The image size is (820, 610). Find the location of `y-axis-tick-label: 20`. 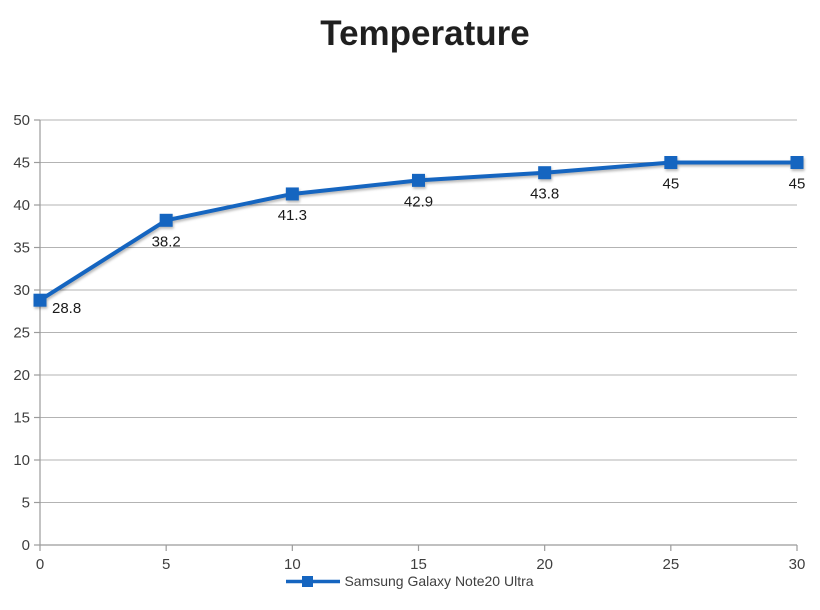

y-axis-tick-label: 20 is located at coordinates (21, 375).